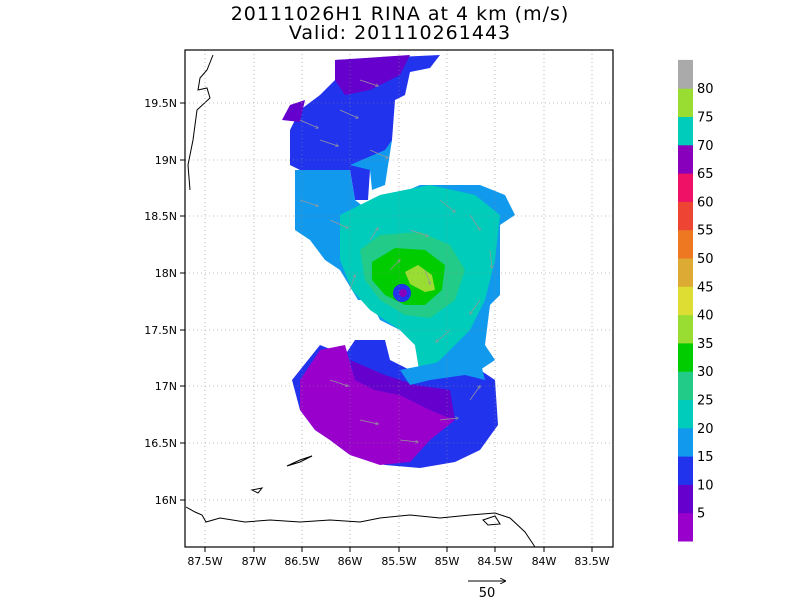 The height and width of the screenshot is (600, 800). What do you see at coordinates (705, 344) in the screenshot?
I see `colorbar-label: 35` at bounding box center [705, 344].